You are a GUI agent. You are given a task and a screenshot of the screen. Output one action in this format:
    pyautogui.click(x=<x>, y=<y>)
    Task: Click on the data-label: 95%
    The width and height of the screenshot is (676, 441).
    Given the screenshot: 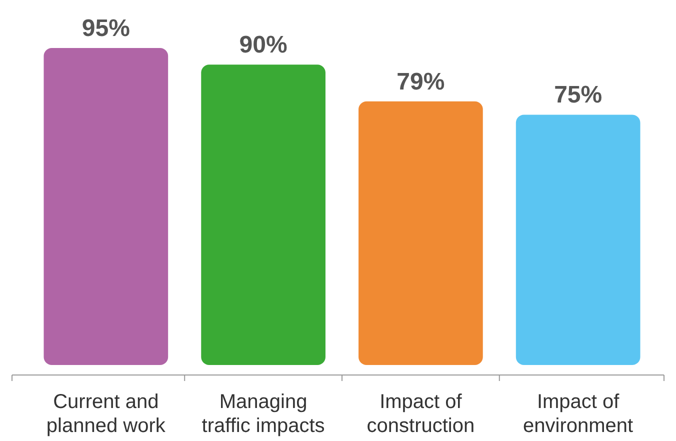 What is the action you would take?
    pyautogui.click(x=106, y=28)
    